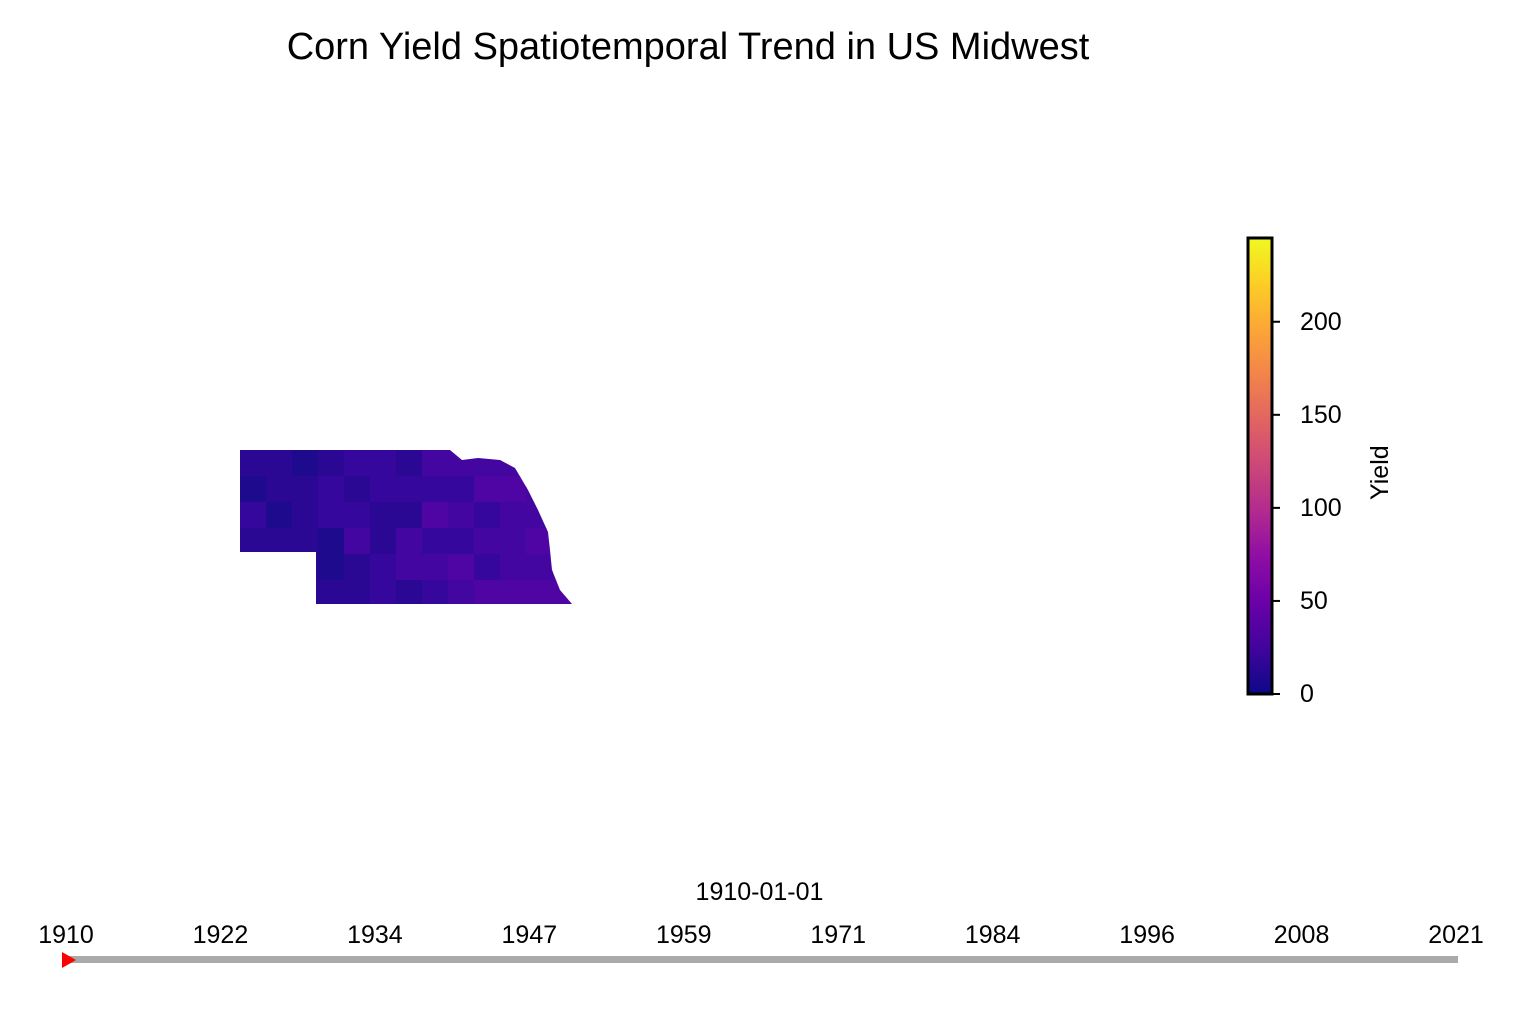 The height and width of the screenshot is (1022, 1519). I want to click on timeline-year-label: 1910, so click(66, 935).